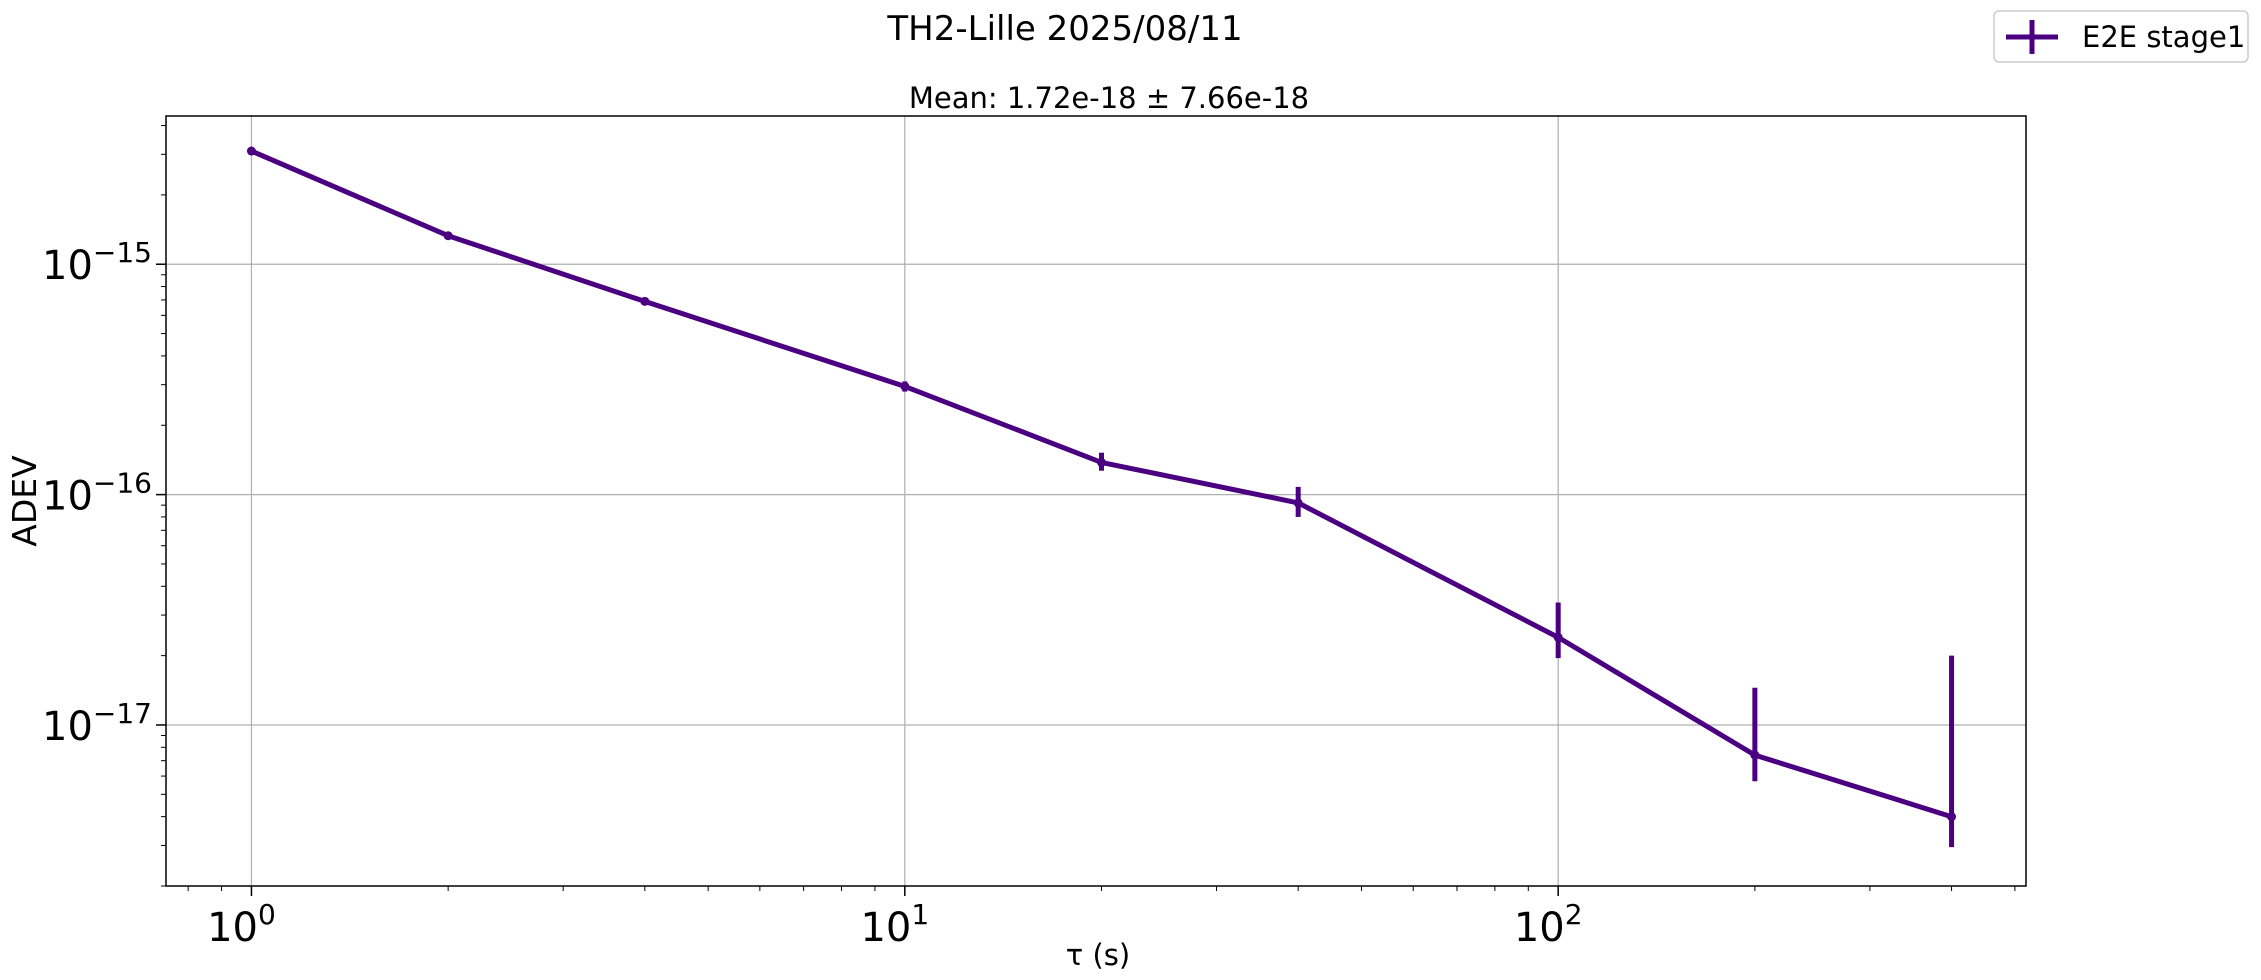  I want to click on legend-frame, so click(2121, 36).